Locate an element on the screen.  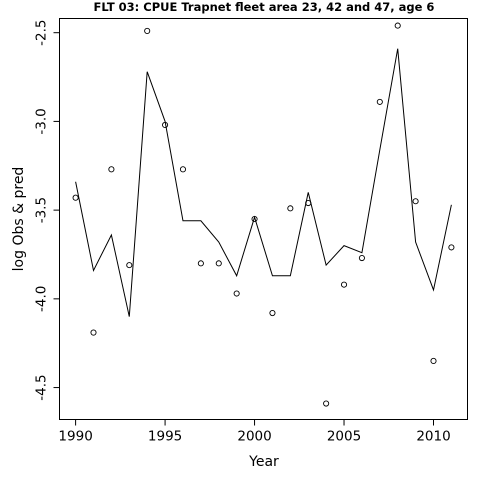
x-tick-label: 1990 is located at coordinates (75, 437).